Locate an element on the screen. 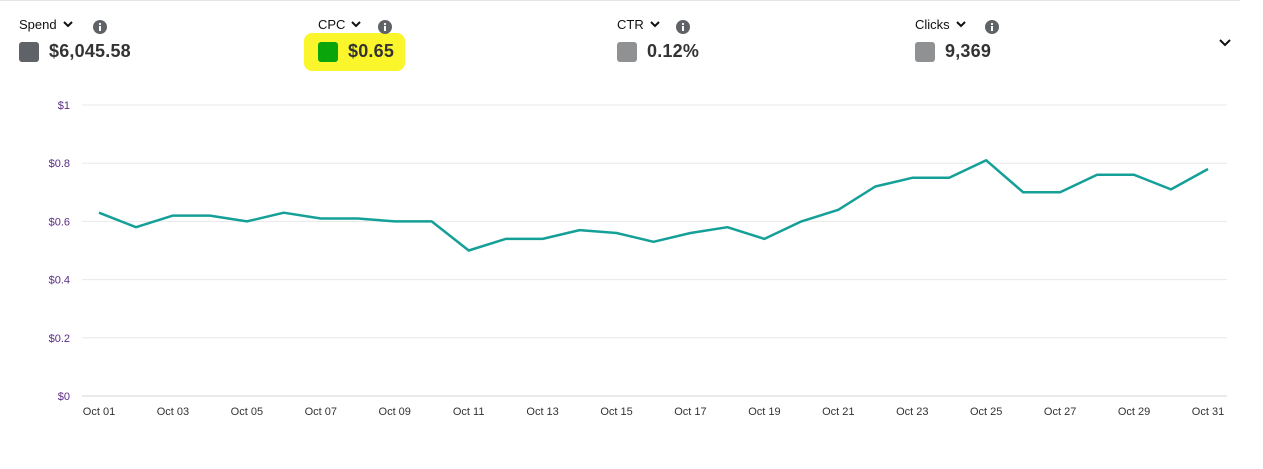 The width and height of the screenshot is (1263, 469). y-tick-label: $0.2 is located at coordinates (59, 339).